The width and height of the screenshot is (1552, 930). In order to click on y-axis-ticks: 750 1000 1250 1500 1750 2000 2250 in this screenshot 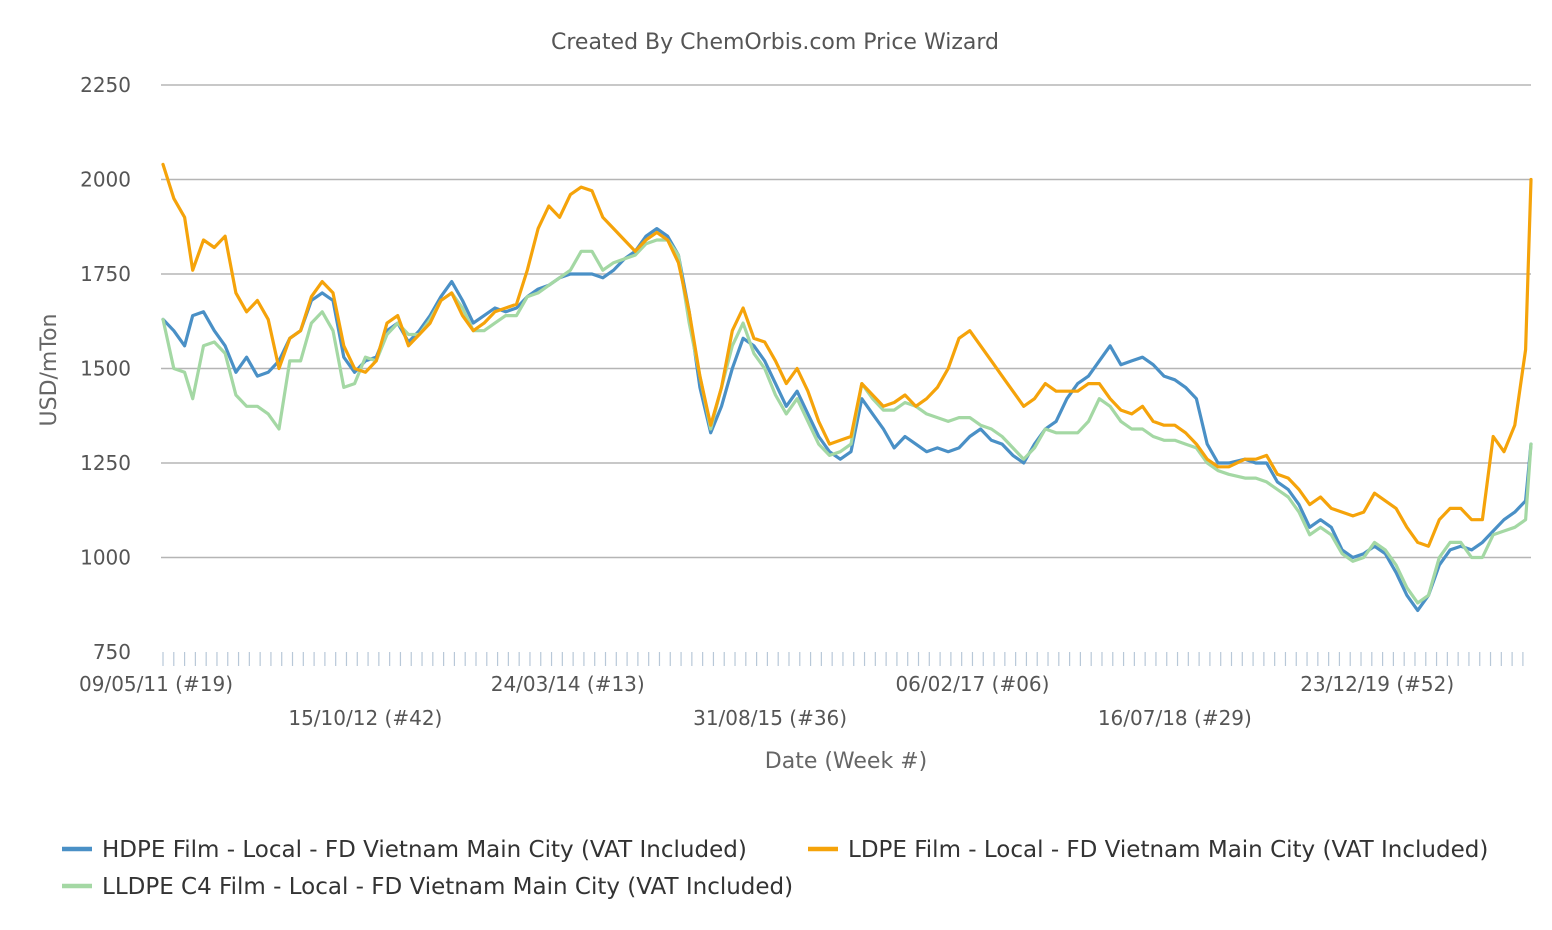, I will do `click(105, 368)`.